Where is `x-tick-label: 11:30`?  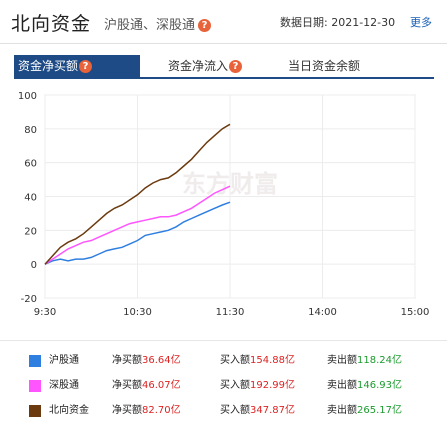 x-tick-label: 11:30 is located at coordinates (230, 312).